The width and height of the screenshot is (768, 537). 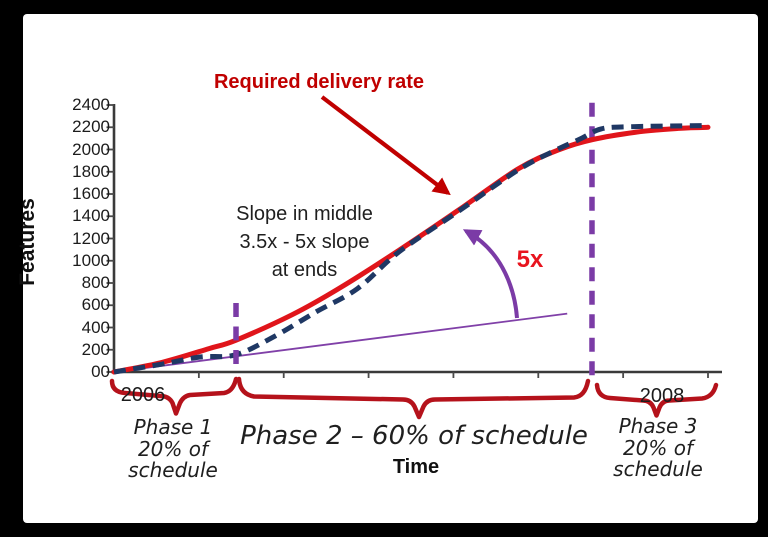 I want to click on phase3-brace, so click(x=656, y=400).